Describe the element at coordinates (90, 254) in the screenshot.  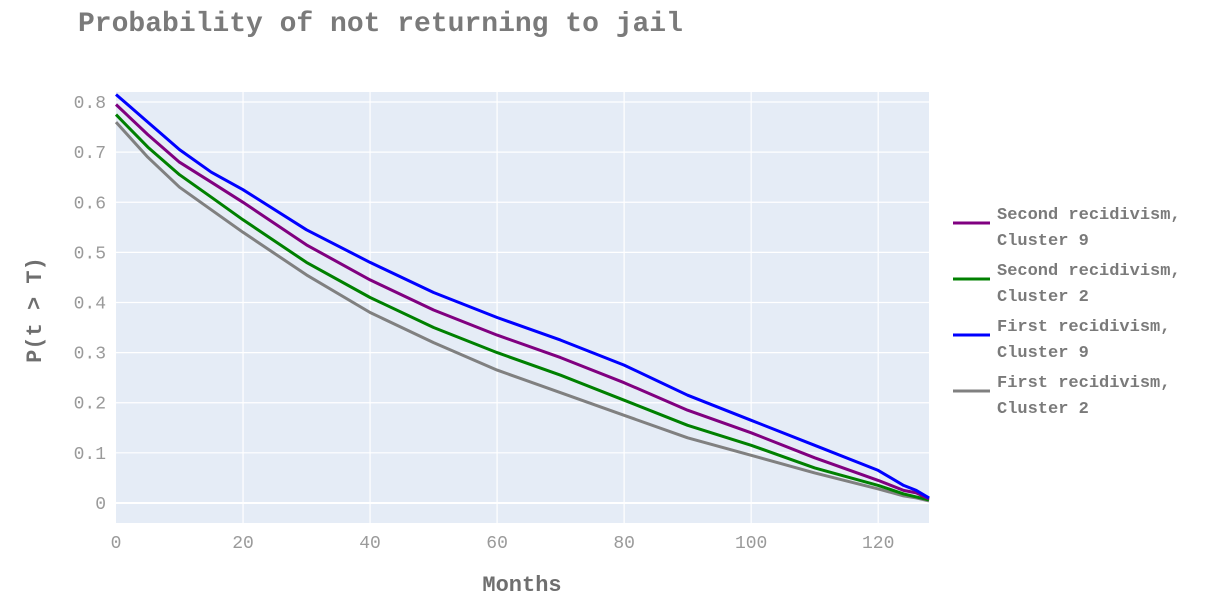
I see `y-tick-label: 0.5` at that location.